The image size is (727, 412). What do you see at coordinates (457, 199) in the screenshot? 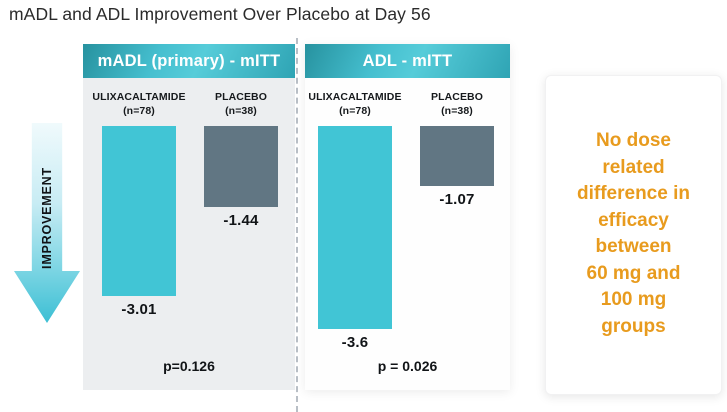
I see `adl-placebo-value: -1.07` at bounding box center [457, 199].